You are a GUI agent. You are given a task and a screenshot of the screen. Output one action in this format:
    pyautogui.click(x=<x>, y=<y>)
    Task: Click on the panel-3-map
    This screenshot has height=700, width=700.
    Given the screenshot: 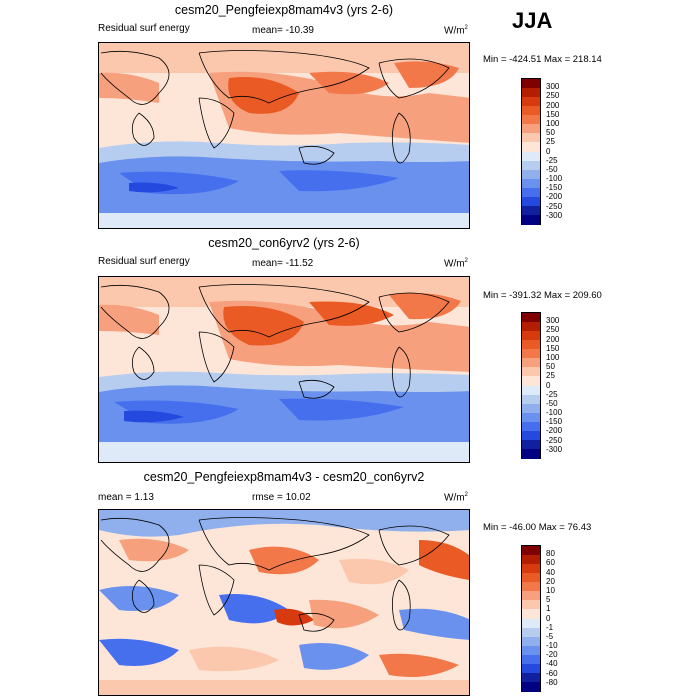 What is the action you would take?
    pyautogui.click(x=284, y=602)
    